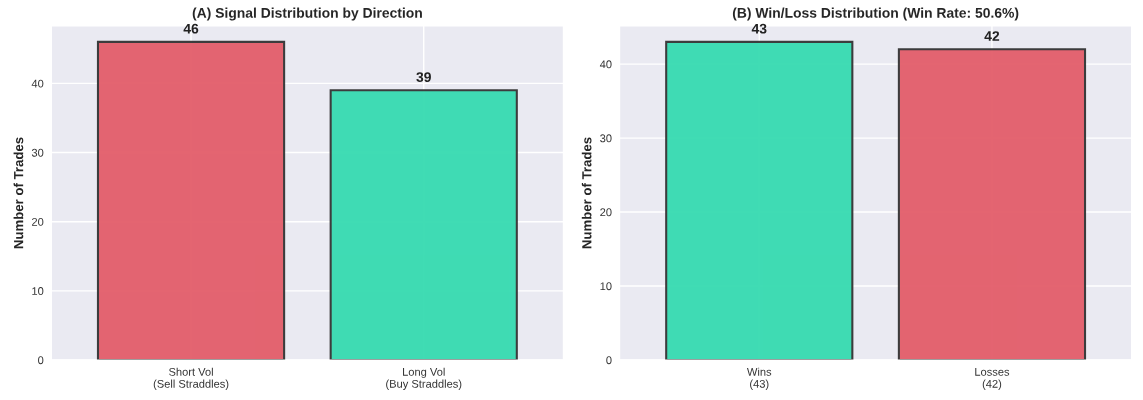  I want to click on data-label: 39, so click(423, 77).